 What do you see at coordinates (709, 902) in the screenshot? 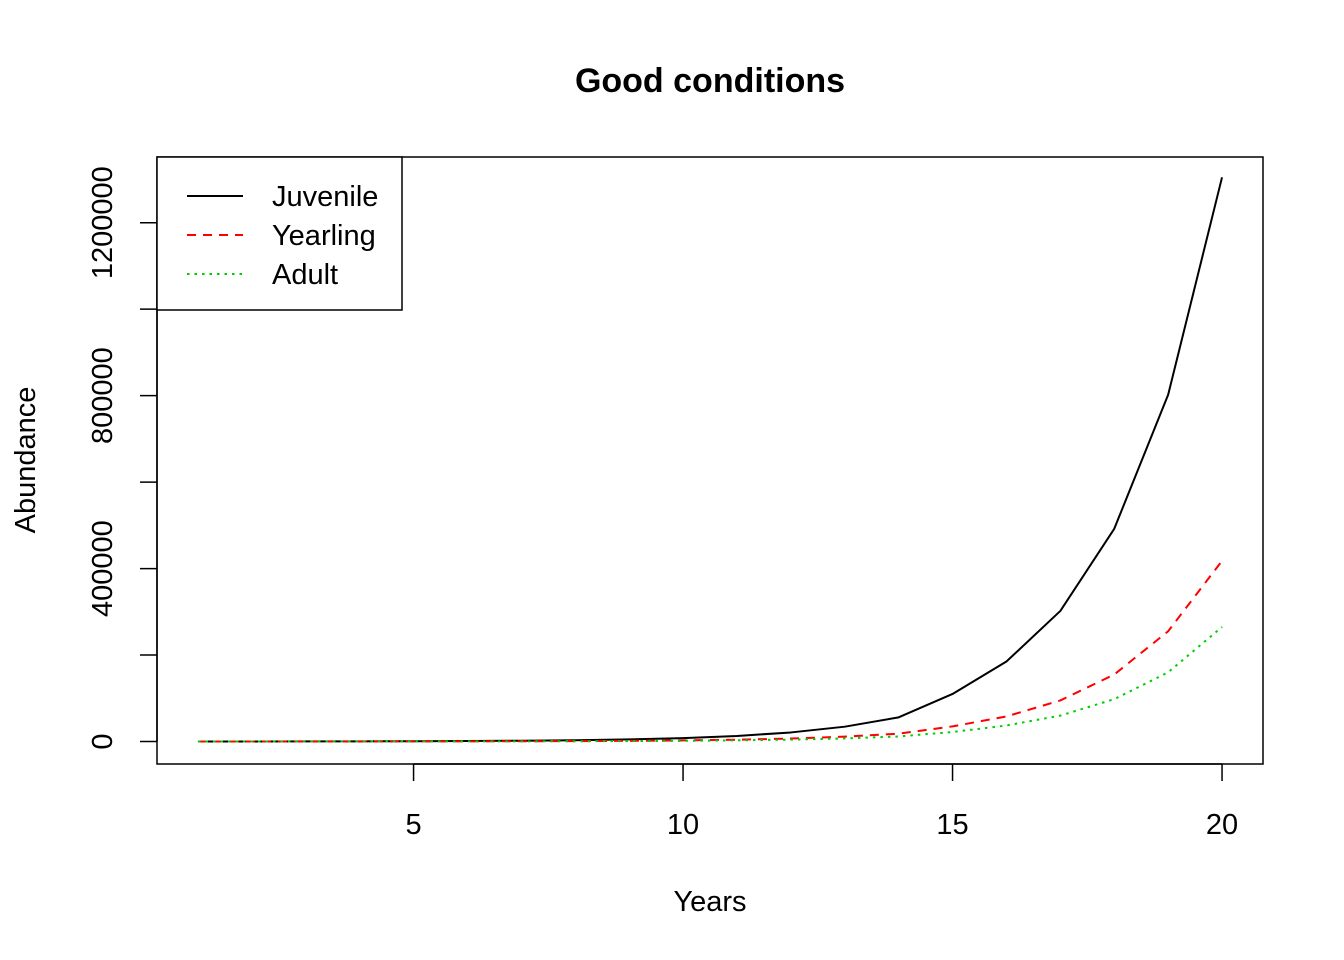
I see `x-axis-label: Years` at bounding box center [709, 902].